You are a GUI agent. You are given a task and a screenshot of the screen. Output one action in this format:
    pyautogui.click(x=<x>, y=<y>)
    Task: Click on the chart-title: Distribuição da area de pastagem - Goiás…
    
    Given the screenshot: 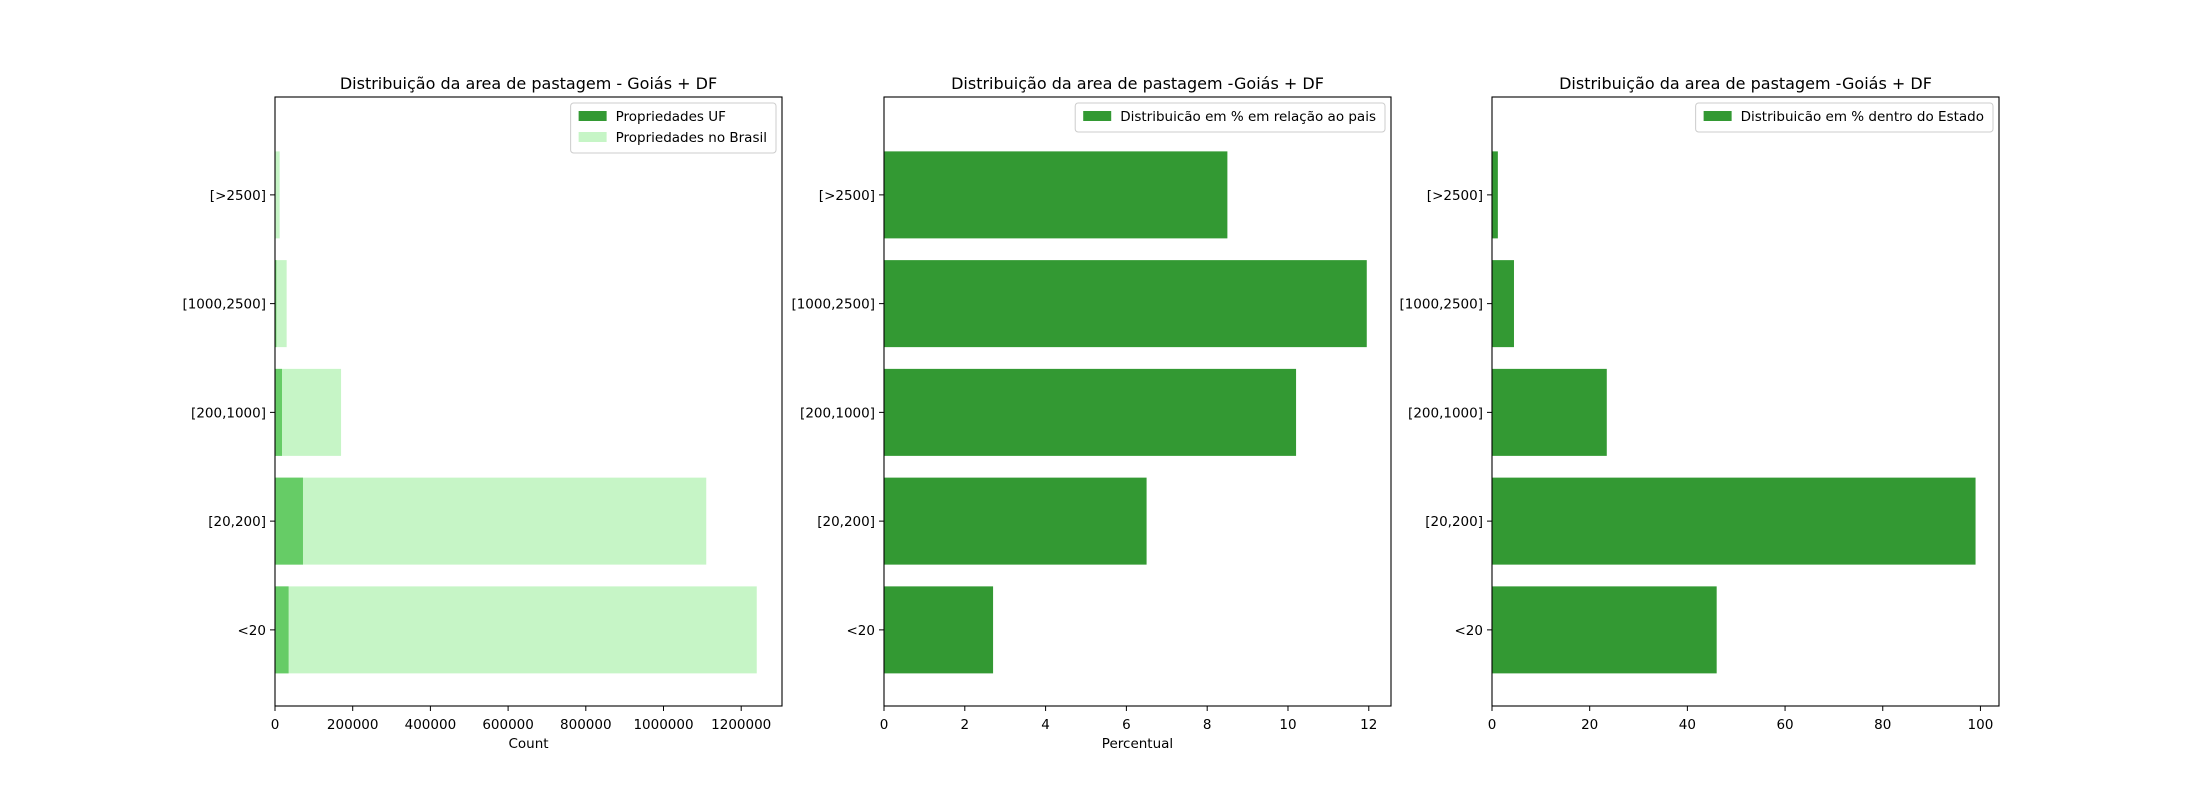 What is the action you would take?
    pyautogui.click(x=528, y=83)
    